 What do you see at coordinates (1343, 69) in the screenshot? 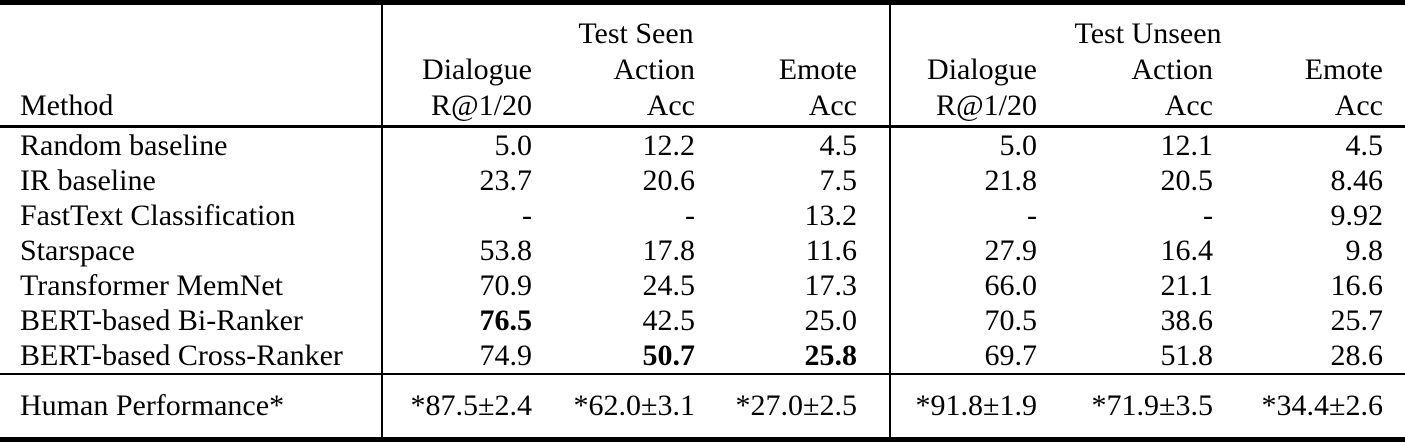
I see `col-header-unseen-emote: Emote` at bounding box center [1343, 69].